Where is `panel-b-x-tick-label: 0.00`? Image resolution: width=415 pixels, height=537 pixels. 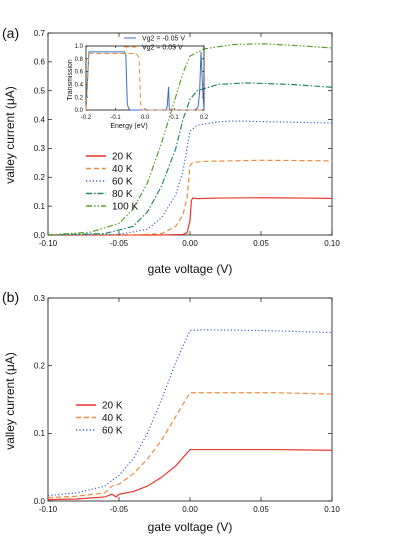 panel-b-x-tick-label: 0.00 is located at coordinates (190, 509).